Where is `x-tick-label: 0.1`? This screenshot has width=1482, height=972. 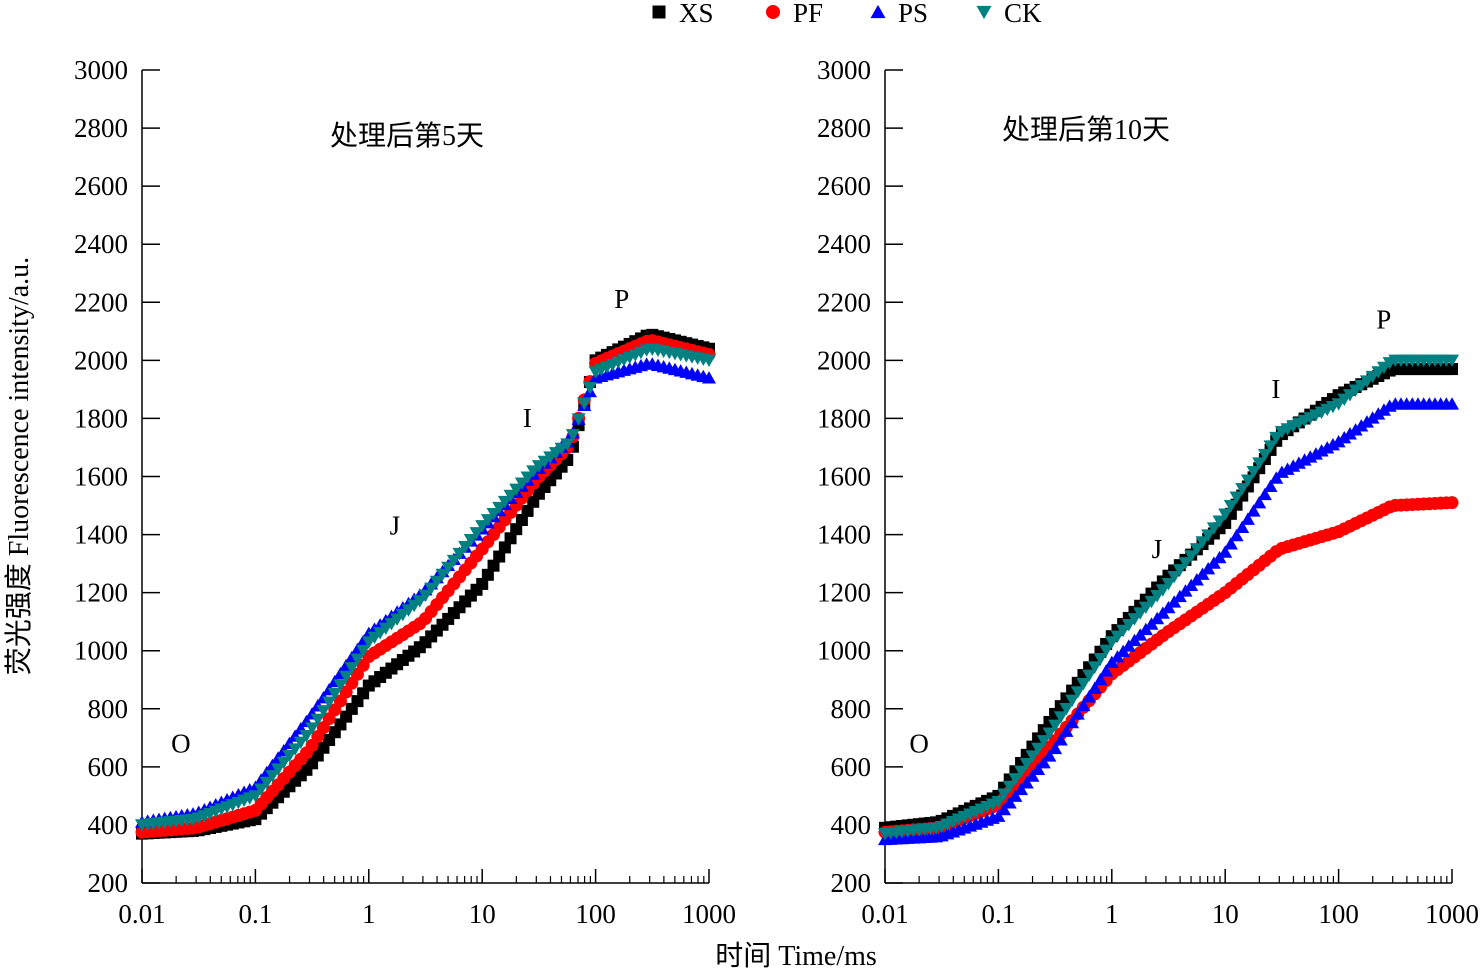 x-tick-label: 0.1 is located at coordinates (999, 914).